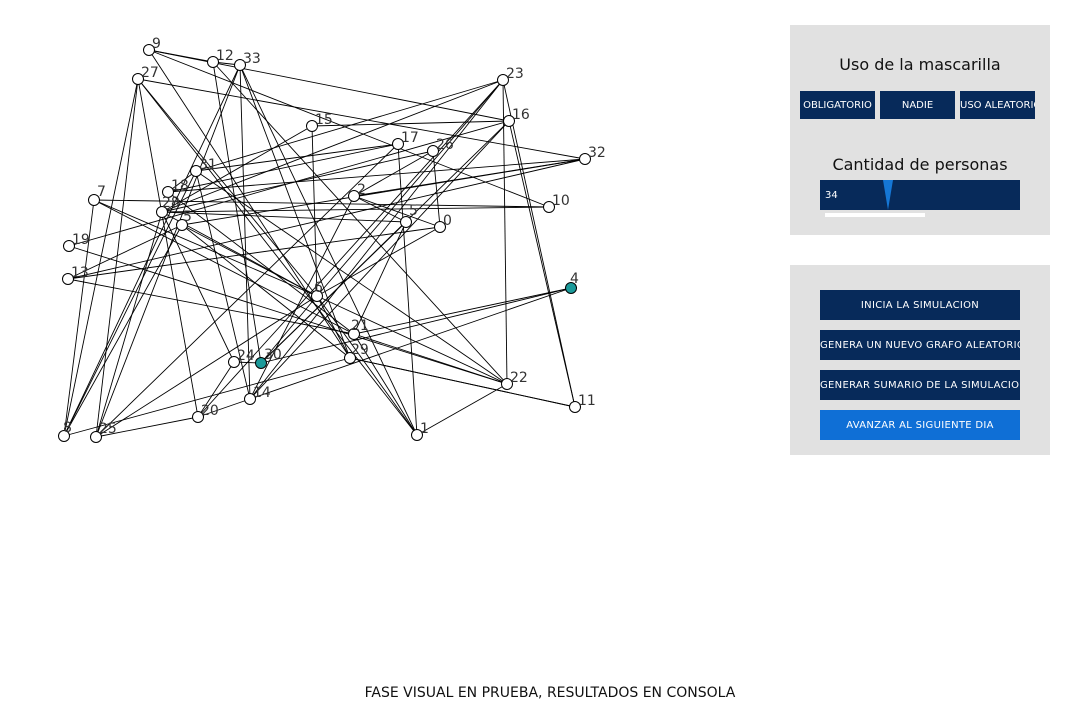  Describe the element at coordinates (262, 393) in the screenshot. I see `node-label: 14` at that location.